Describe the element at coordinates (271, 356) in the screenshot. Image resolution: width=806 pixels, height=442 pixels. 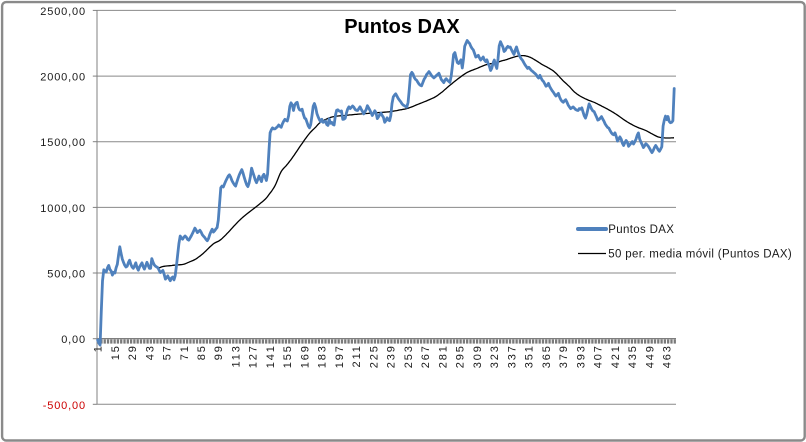
I see `svg-text: 141` at that location.